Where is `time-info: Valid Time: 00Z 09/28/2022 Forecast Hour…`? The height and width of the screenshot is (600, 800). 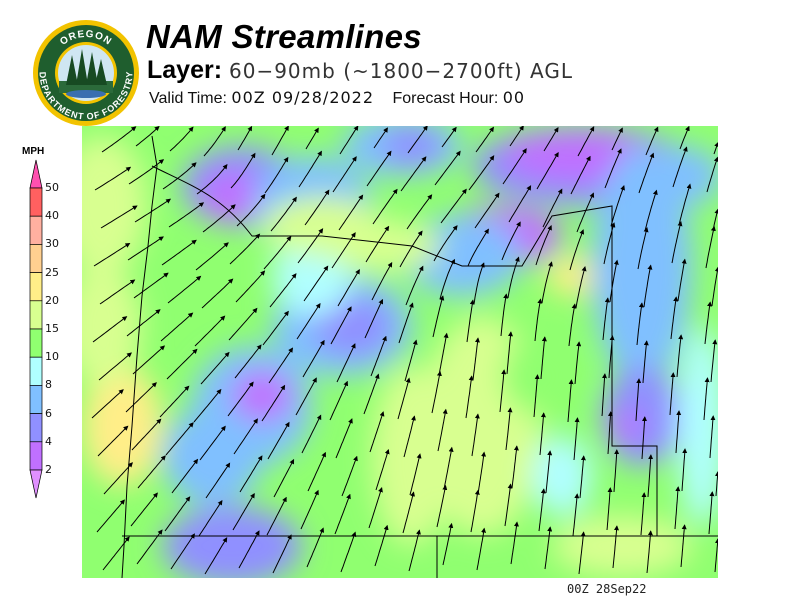 time-info: Valid Time: 00Z 09/28/2022 Forecast Hour… is located at coordinates (344, 98).